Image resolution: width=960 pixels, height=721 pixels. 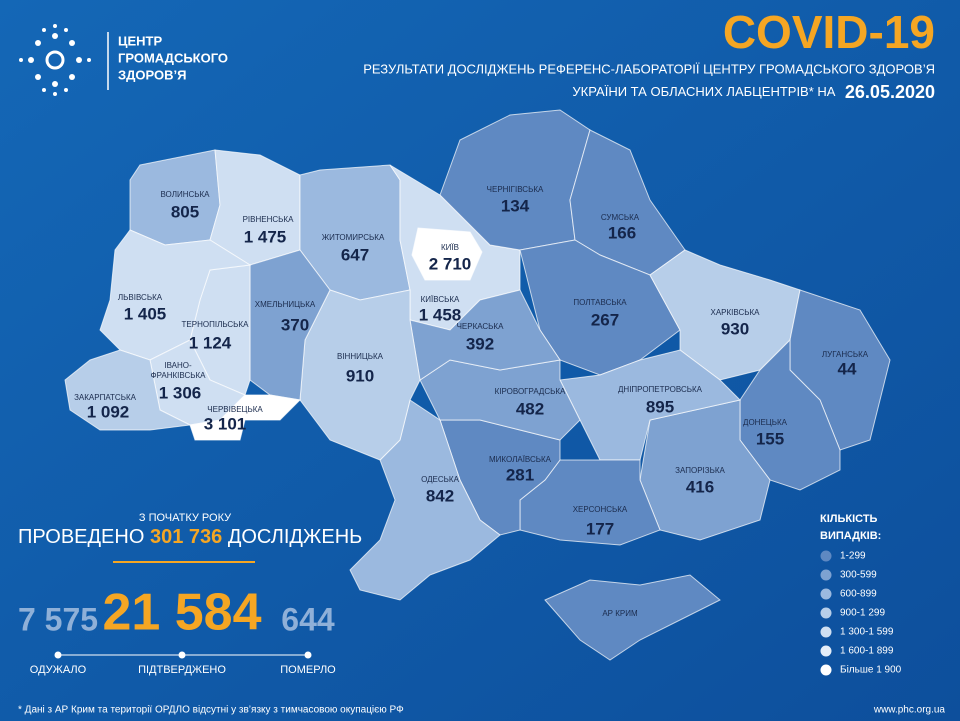 I want to click on logo-text: ЦЕНТР ГРОМАДСЬКОГО ЗДОРОВ’Я, so click(x=173, y=57).